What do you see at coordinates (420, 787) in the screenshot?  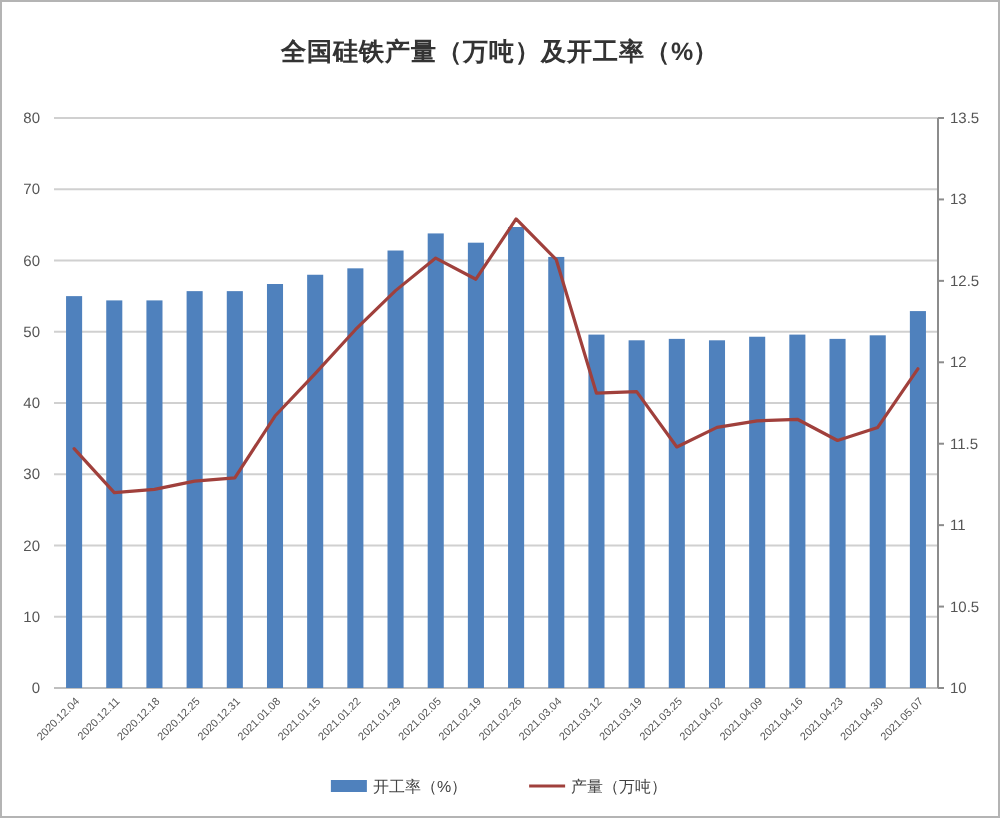 I see `legend-label: 开工率（%）` at bounding box center [420, 787].